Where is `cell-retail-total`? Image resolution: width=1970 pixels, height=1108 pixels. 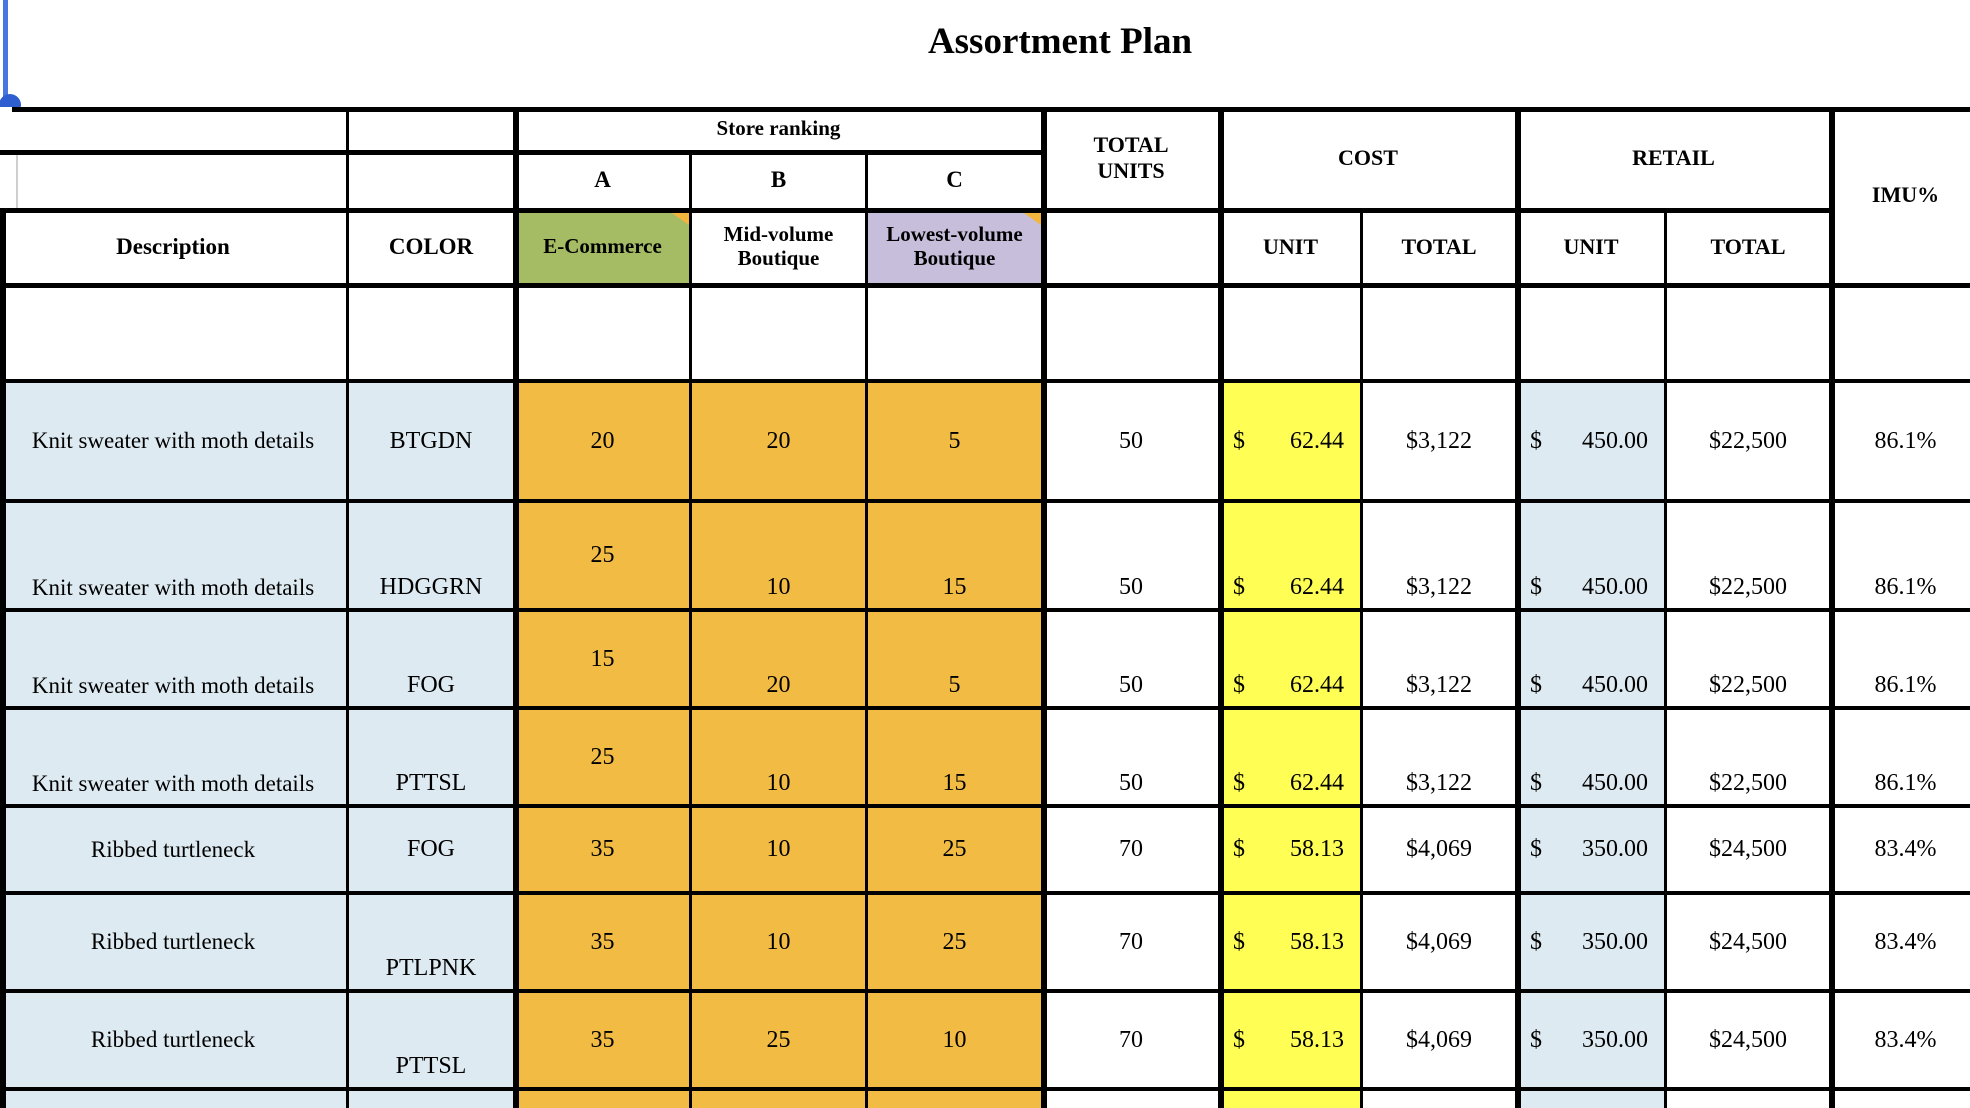 cell-retail-total is located at coordinates (1749, 334).